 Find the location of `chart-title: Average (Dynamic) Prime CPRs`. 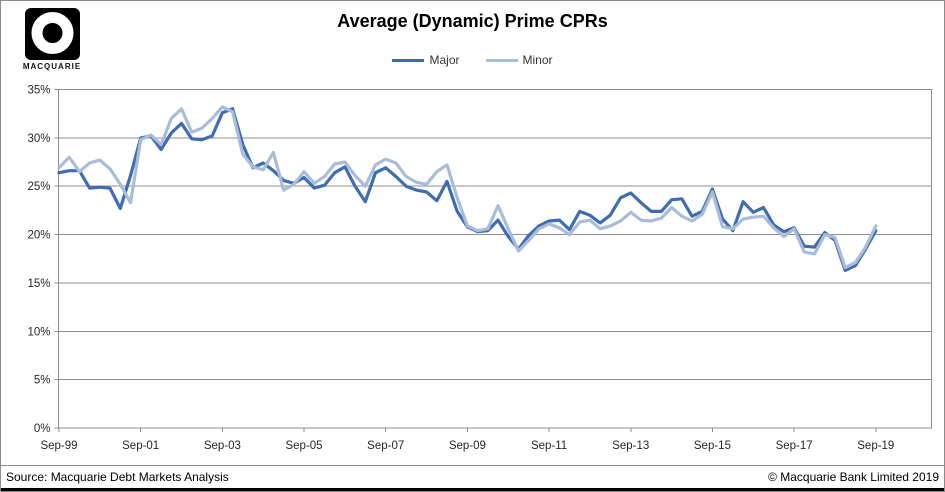

chart-title: Average (Dynamic) Prime CPRs is located at coordinates (472, 21).